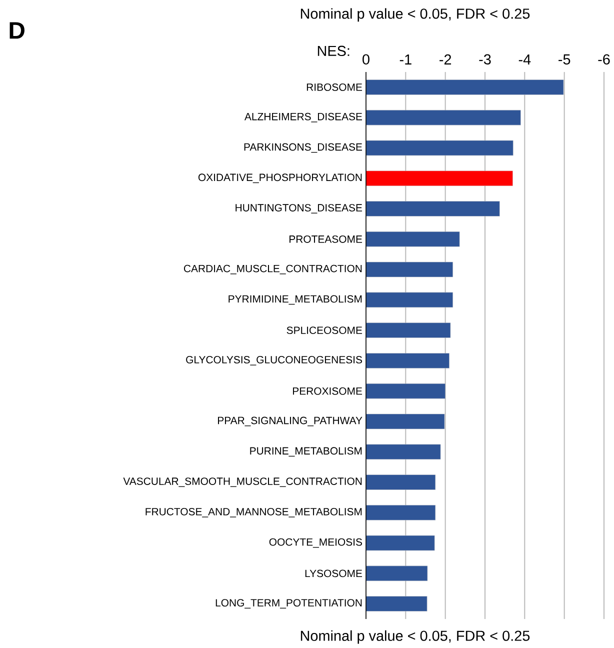 This screenshot has width=614, height=648. Describe the element at coordinates (315, 543) in the screenshot. I see `y-tick-label: OOCYTE_MEIOSIS` at that location.